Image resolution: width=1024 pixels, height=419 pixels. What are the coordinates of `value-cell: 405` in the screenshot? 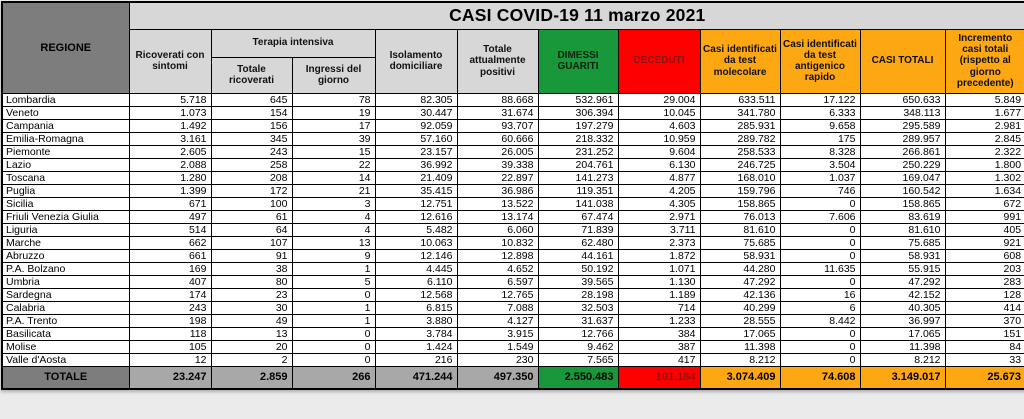 It's located at (984, 229).